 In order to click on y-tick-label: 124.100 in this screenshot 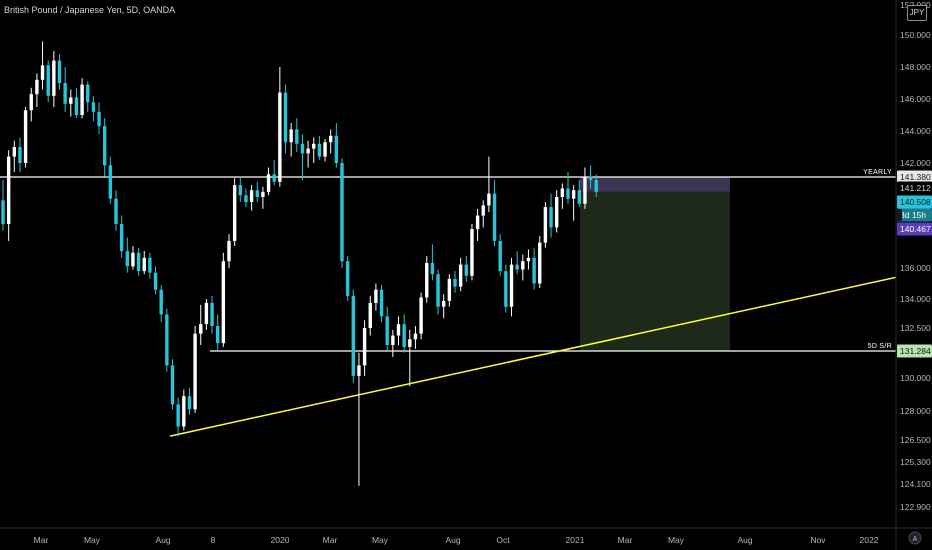, I will do `click(915, 484)`.